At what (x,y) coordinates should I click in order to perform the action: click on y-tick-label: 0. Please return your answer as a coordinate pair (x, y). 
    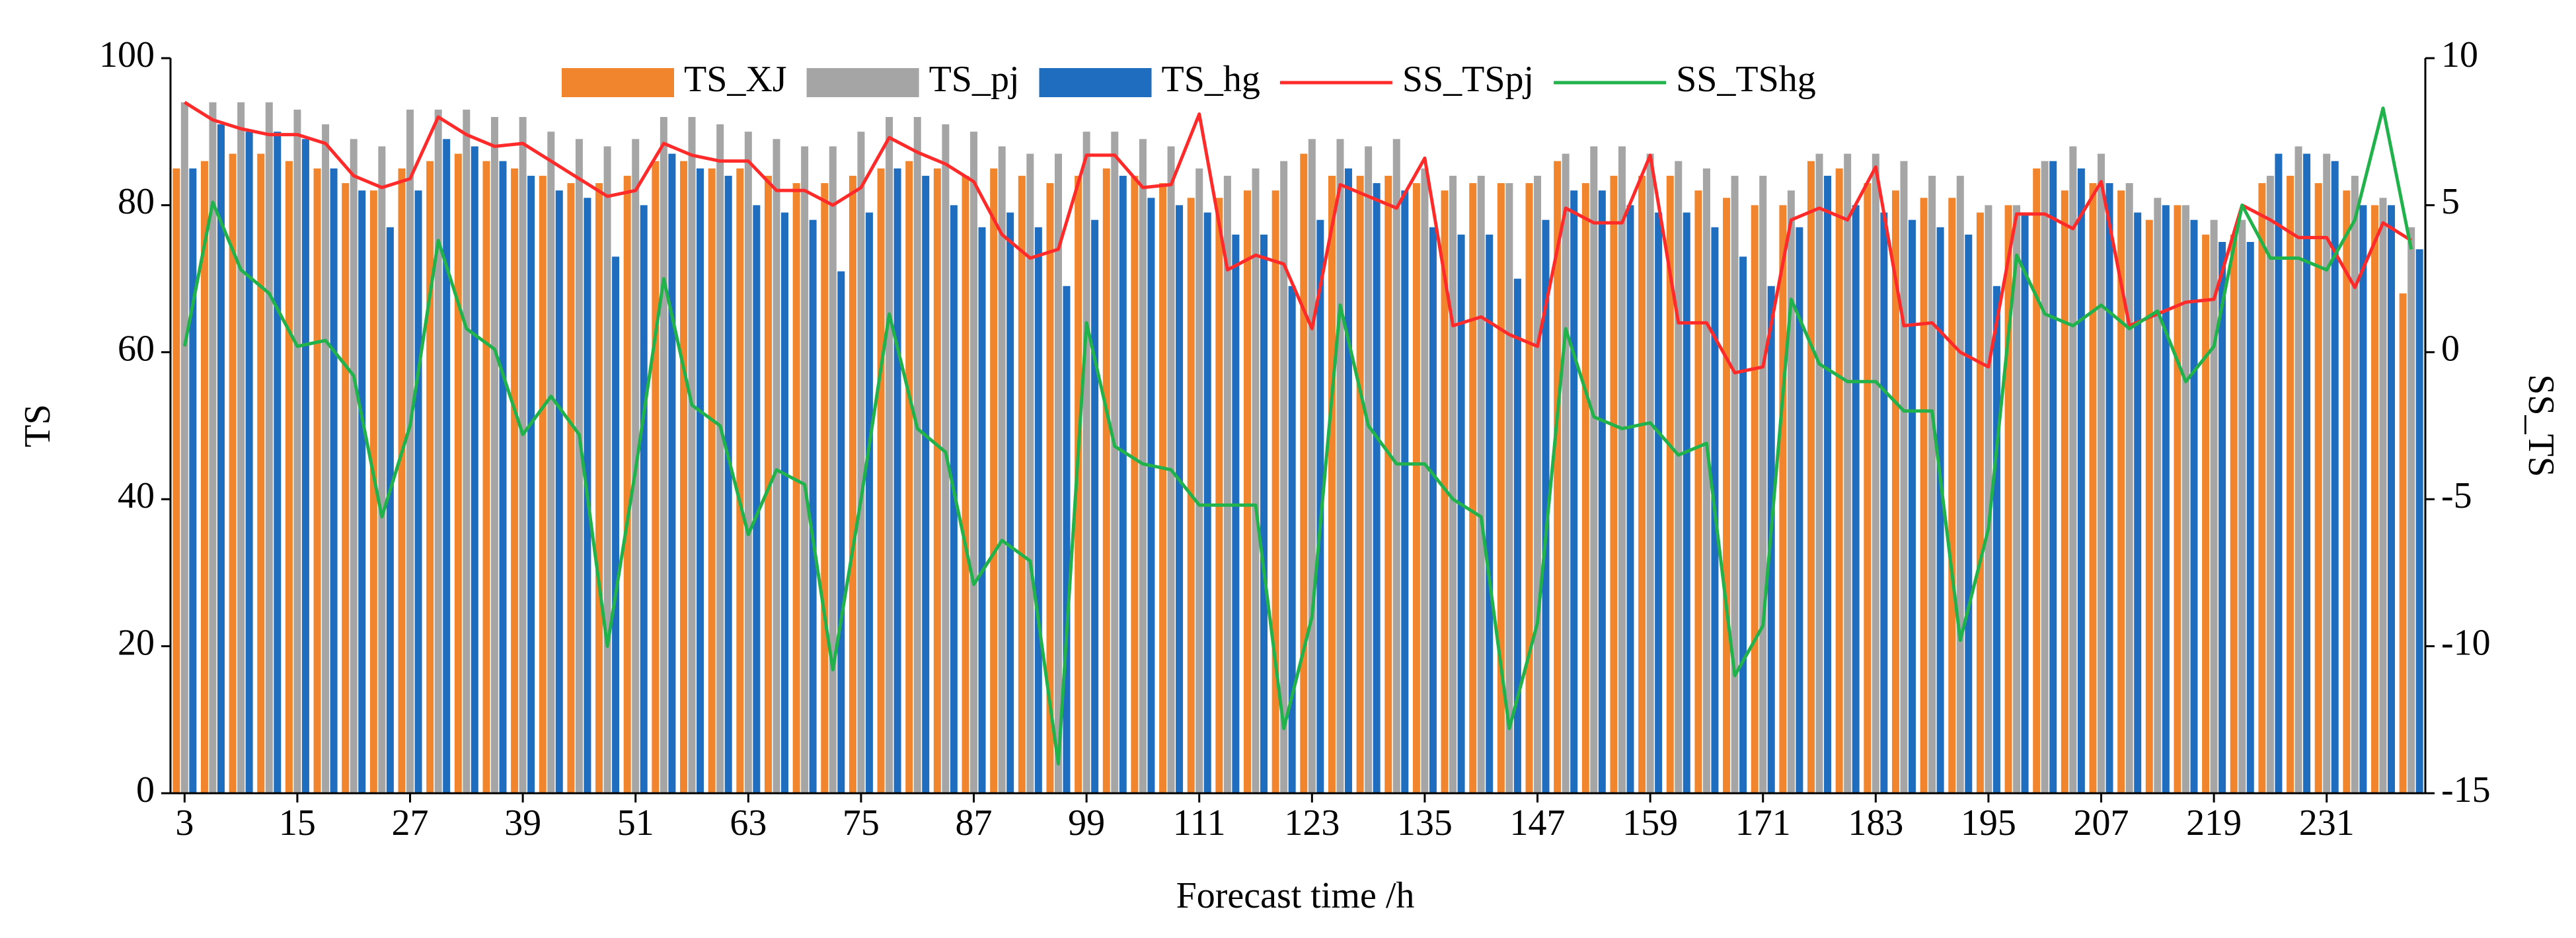
    Looking at the image, I should click on (145, 789).